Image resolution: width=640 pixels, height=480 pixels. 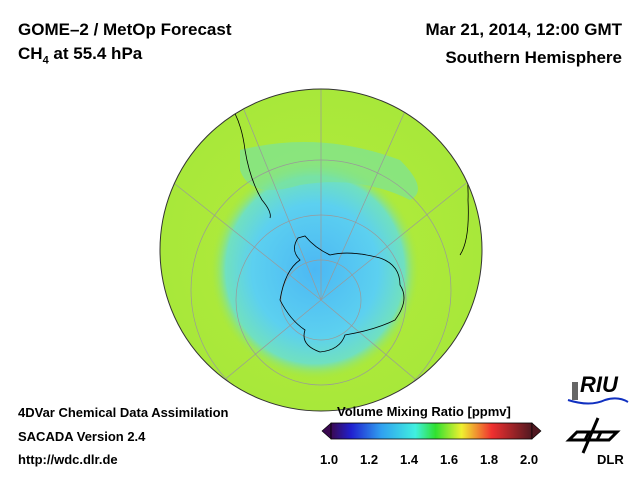 What do you see at coordinates (599, 384) in the screenshot?
I see `riu-text: RIU` at bounding box center [599, 384].